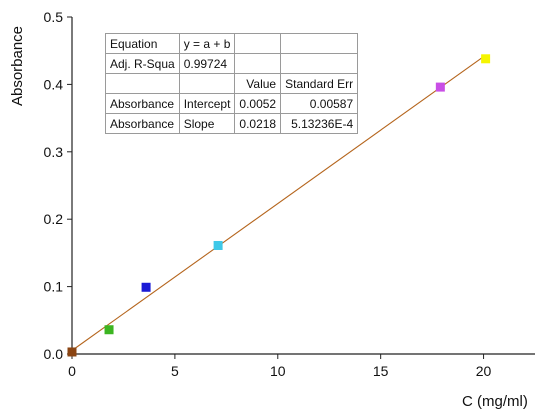  Describe the element at coordinates (258, 123) in the screenshot. I see `stats-cell: 0.0218` at that location.